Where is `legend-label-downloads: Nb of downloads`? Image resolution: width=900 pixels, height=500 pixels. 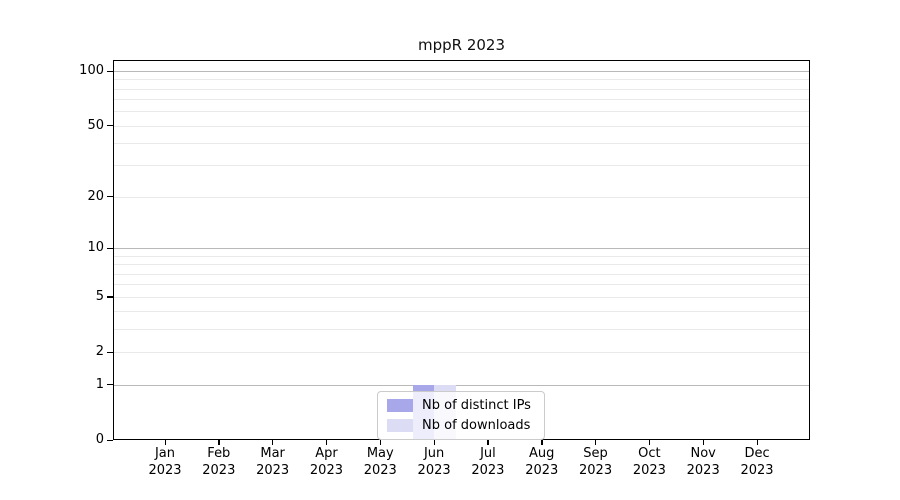
legend-label-downloads: Nb of downloads is located at coordinates (476, 425).